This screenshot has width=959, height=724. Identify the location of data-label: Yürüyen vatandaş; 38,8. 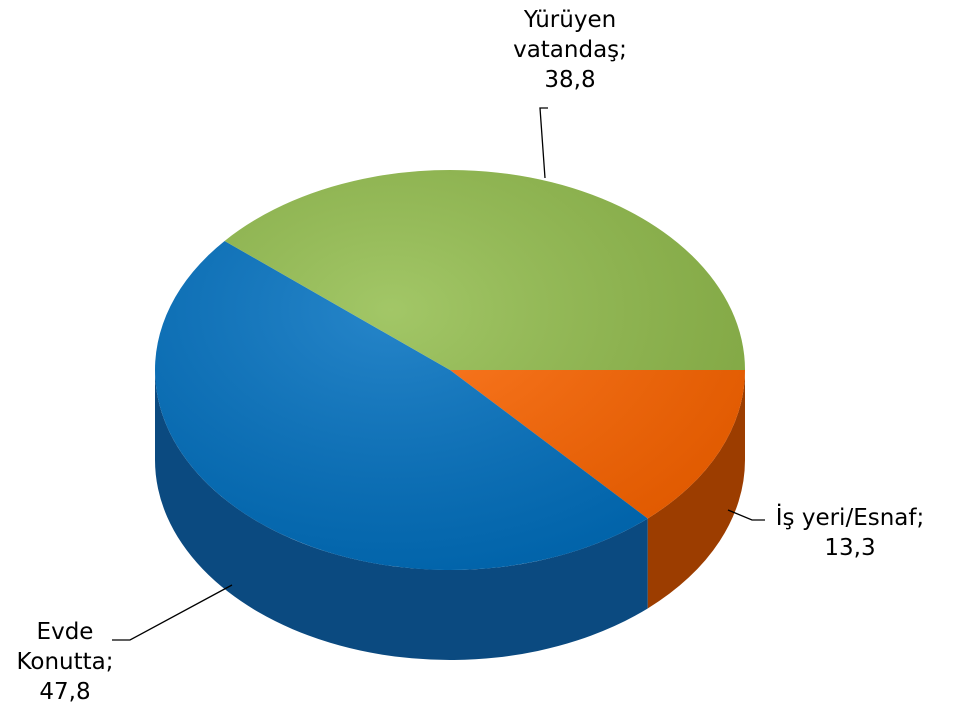
(570, 50).